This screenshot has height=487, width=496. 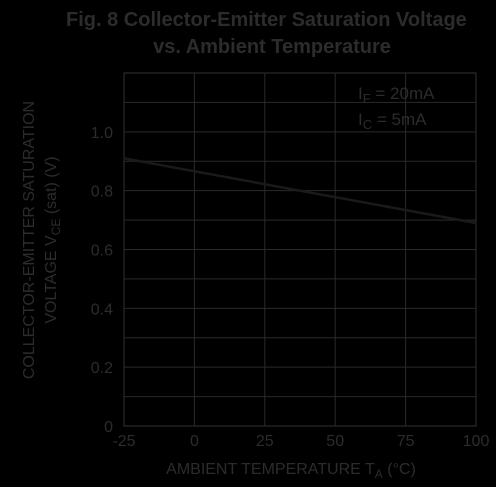 What do you see at coordinates (102, 133) in the screenshot?
I see `y-tick-label: 1.0` at bounding box center [102, 133].